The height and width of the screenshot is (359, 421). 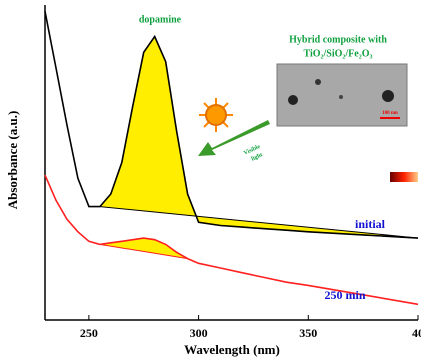 What do you see at coordinates (390, 113) in the screenshot?
I see `scale-bar-label: 100 nm` at bounding box center [390, 113].